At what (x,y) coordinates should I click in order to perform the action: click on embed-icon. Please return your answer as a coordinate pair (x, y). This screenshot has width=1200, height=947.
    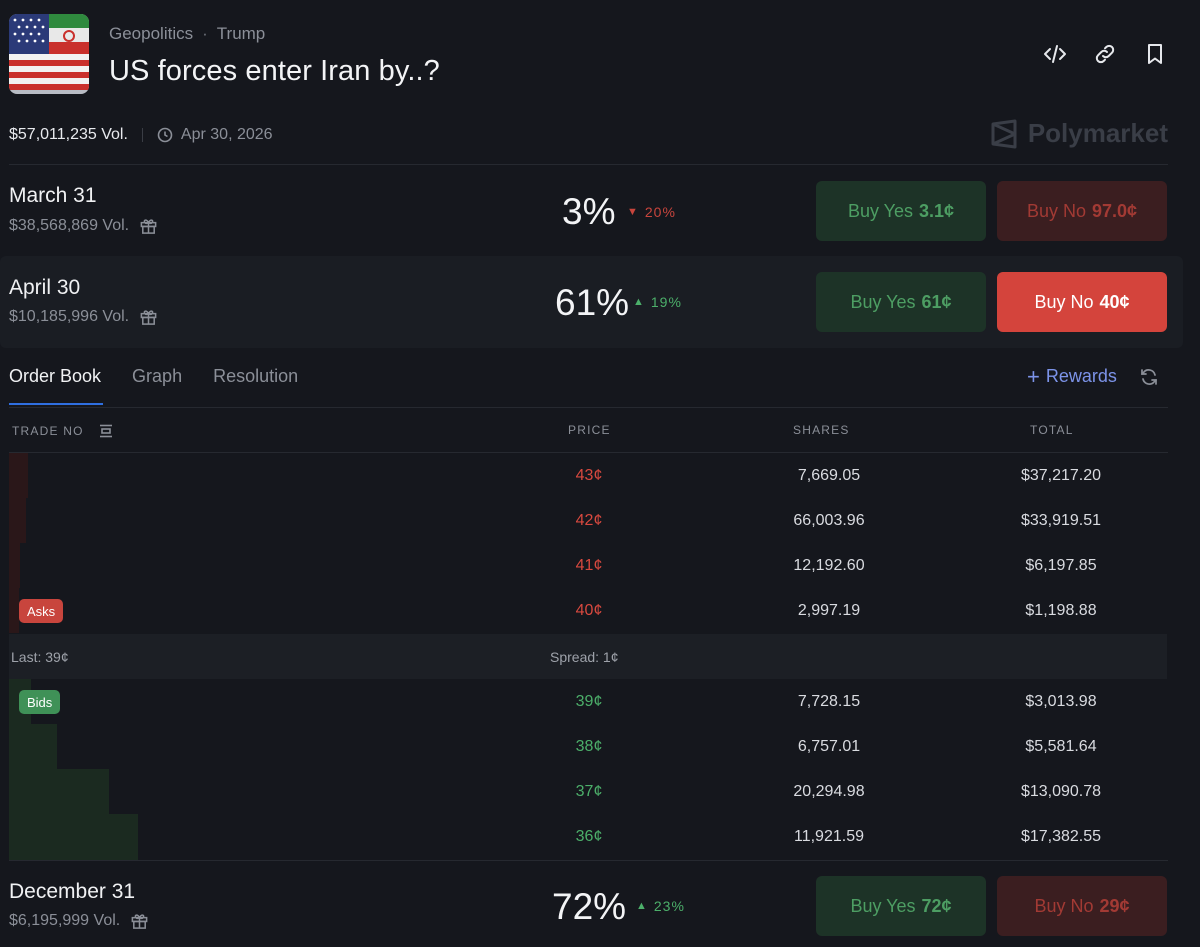
    Looking at the image, I should click on (1055, 54).